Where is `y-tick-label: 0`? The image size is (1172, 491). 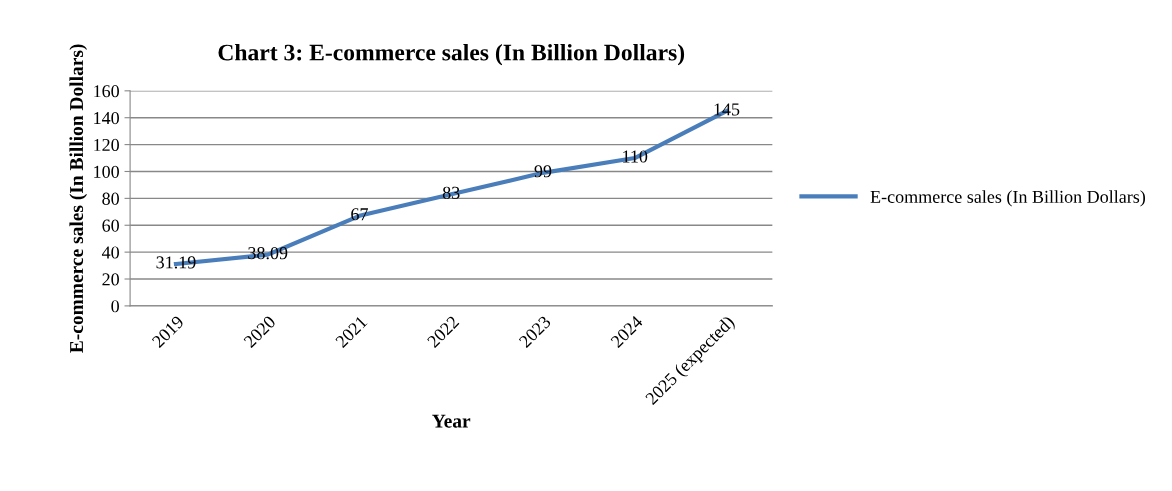 y-tick-label: 0 is located at coordinates (115, 306).